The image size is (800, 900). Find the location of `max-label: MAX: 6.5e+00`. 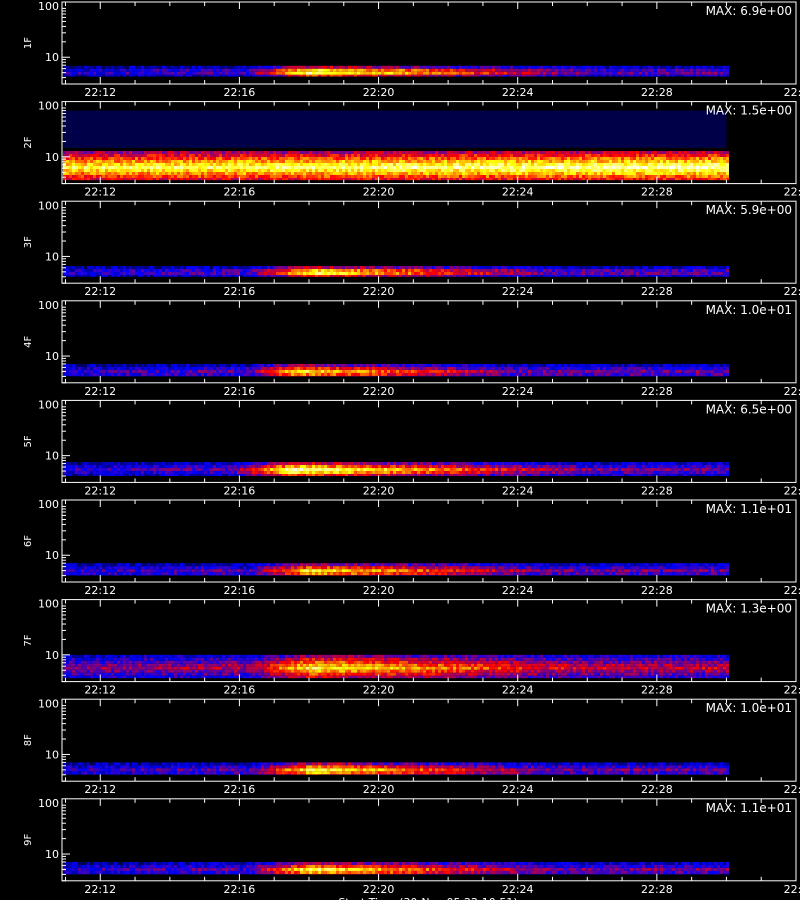

max-label: MAX: 6.5e+00 is located at coordinates (749, 409).